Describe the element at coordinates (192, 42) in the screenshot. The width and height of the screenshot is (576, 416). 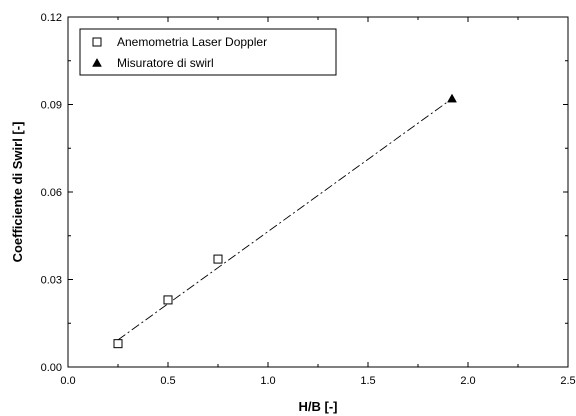
I see `legend-label: Anemometria Laser Doppler` at that location.